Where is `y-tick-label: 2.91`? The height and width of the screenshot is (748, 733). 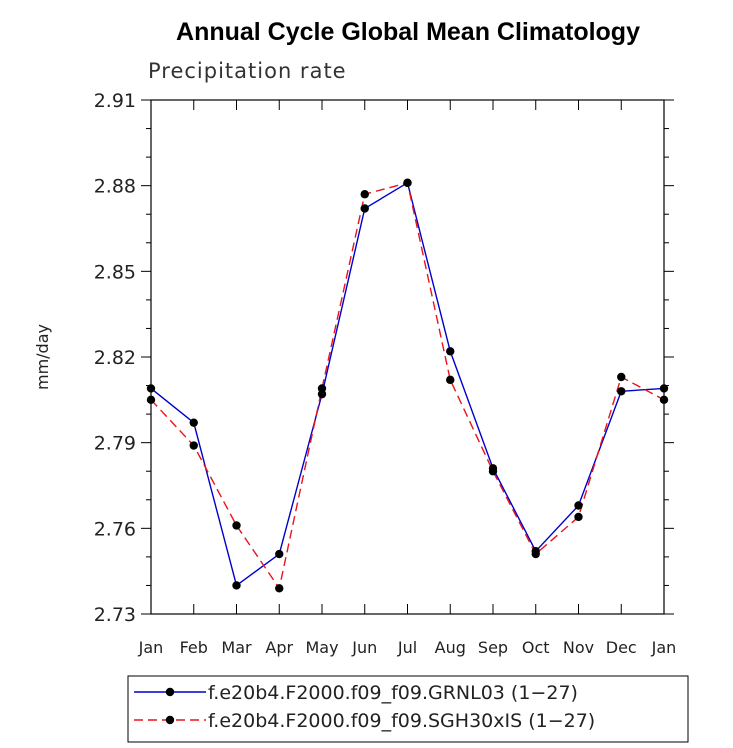 y-tick-label: 2.91 is located at coordinates (115, 101).